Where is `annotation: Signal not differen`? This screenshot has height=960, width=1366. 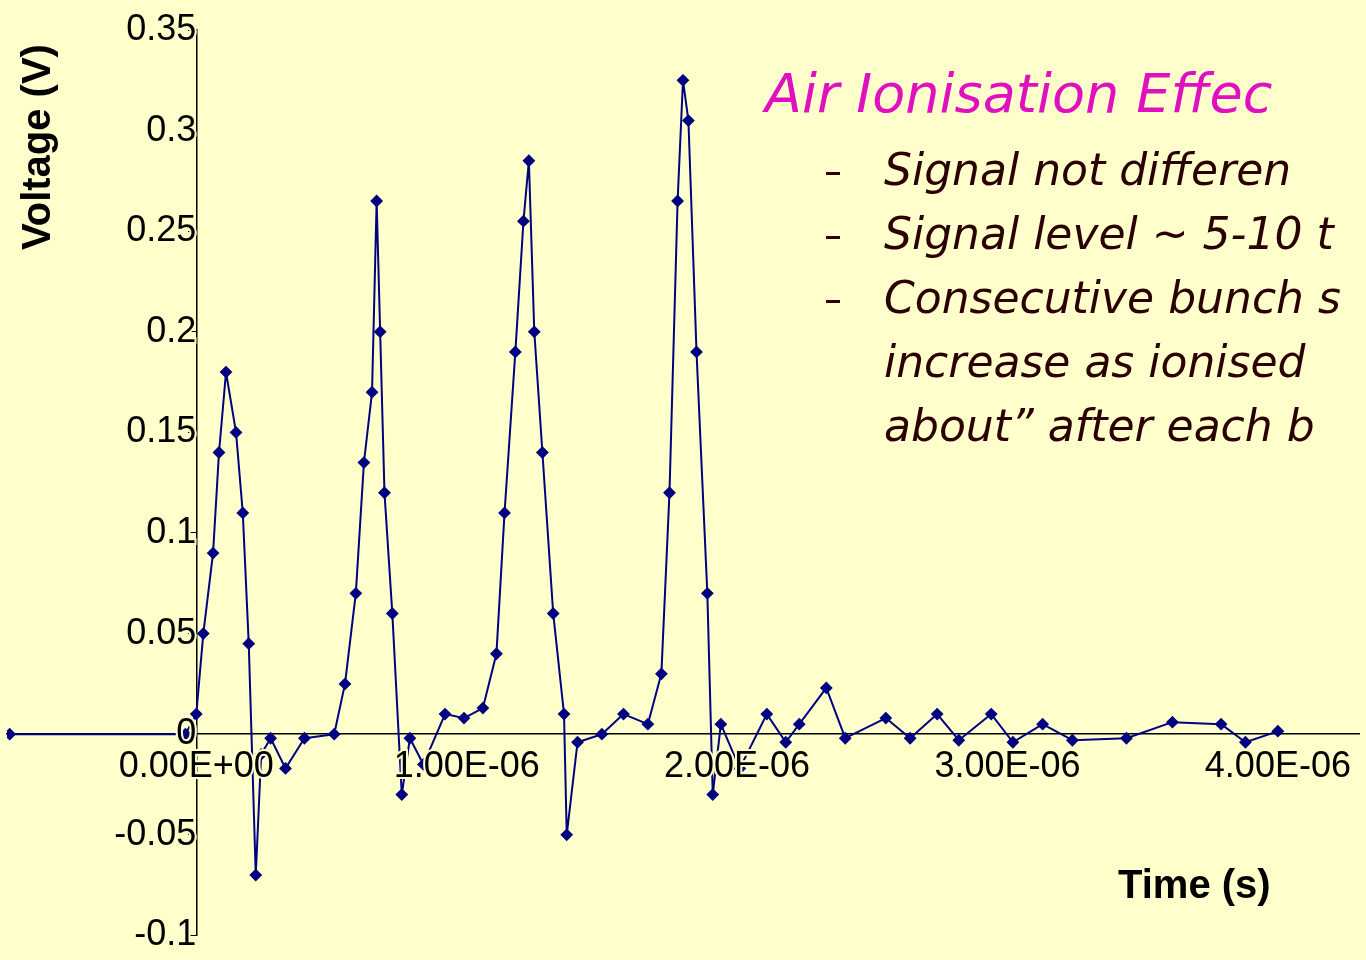 annotation: Signal not differen is located at coordinates (1088, 170).